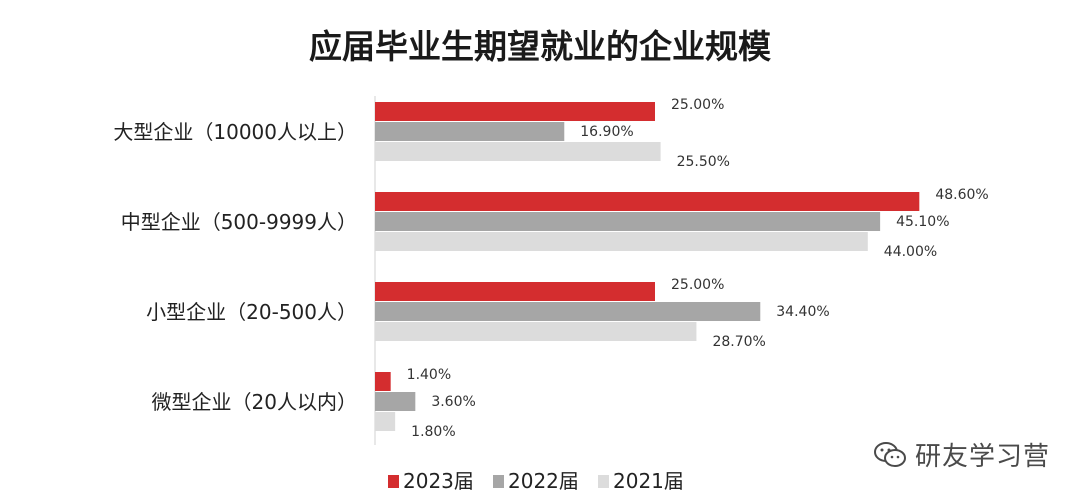  I want to click on category-label: 大型企业（10000人以上）, so click(235, 132).